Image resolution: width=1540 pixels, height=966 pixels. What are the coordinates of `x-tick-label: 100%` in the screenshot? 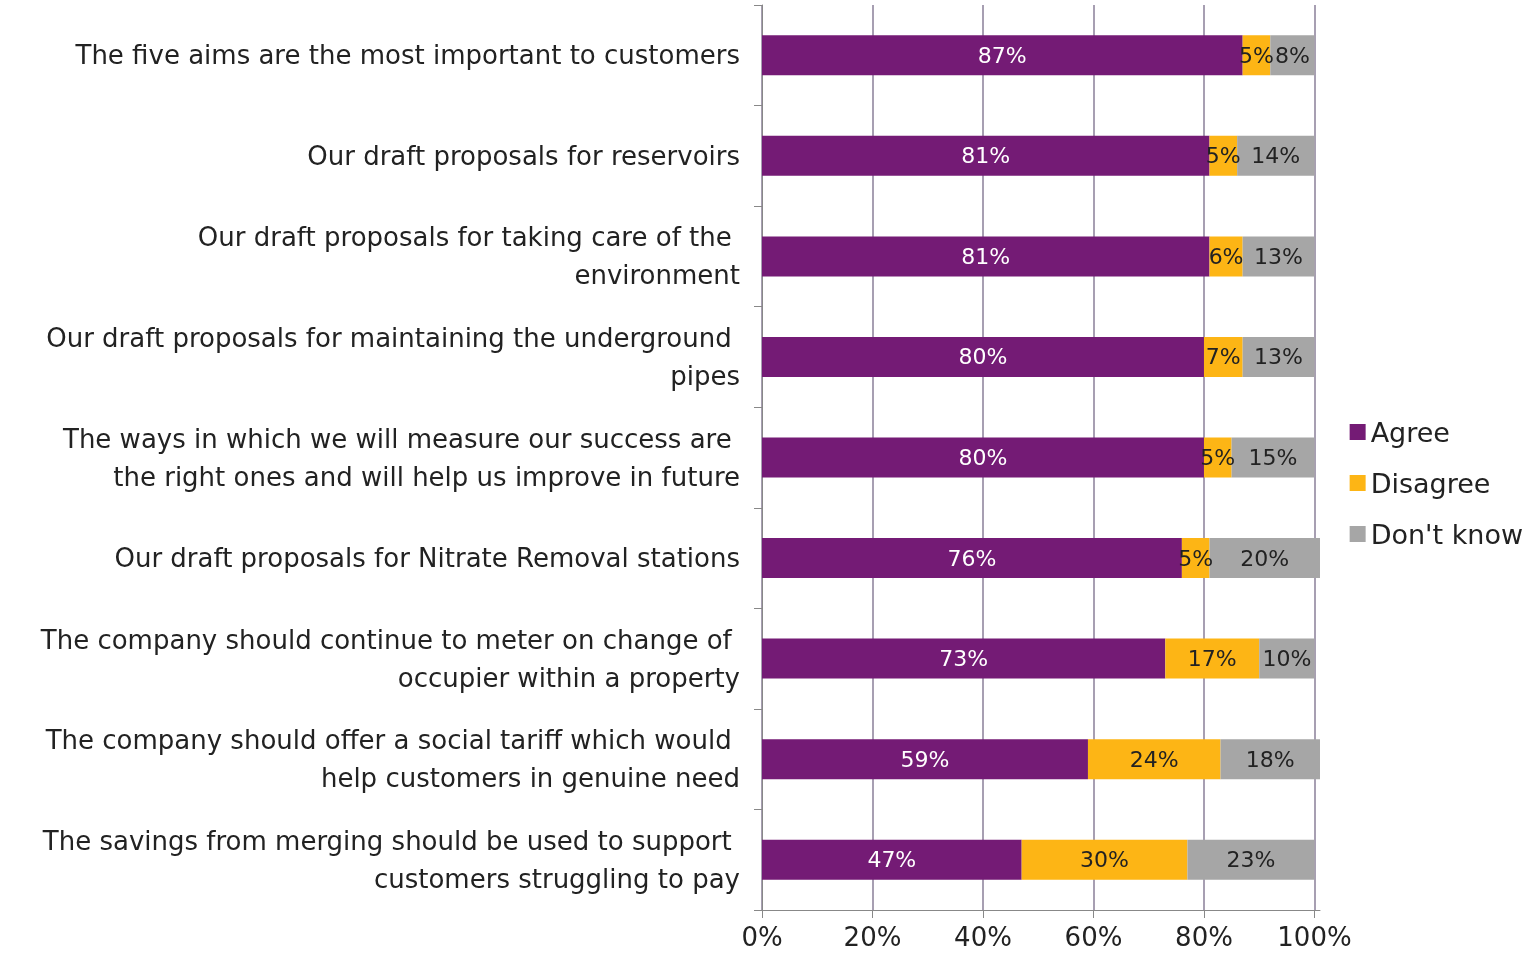 It's located at (1314, 937).